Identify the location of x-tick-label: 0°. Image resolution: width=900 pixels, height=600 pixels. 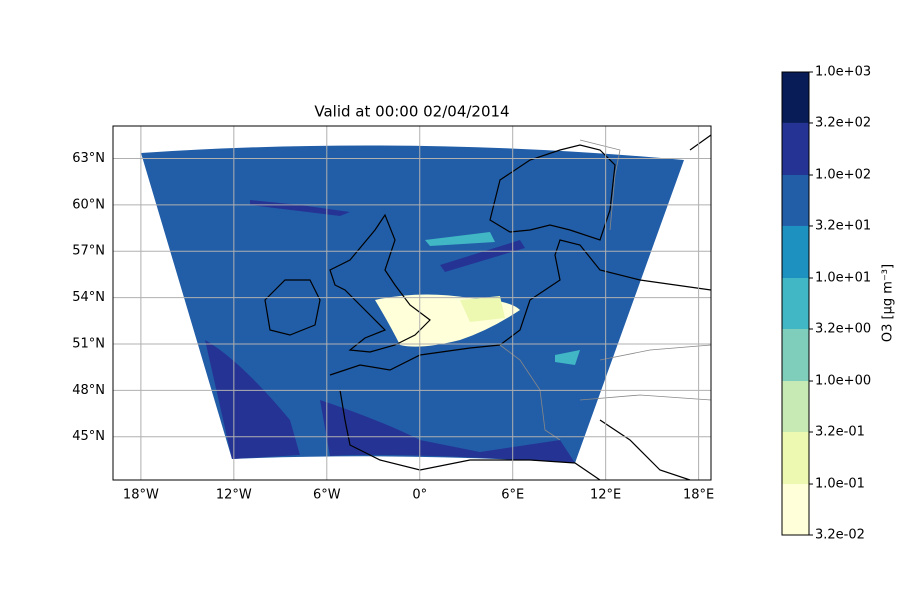
(419, 495).